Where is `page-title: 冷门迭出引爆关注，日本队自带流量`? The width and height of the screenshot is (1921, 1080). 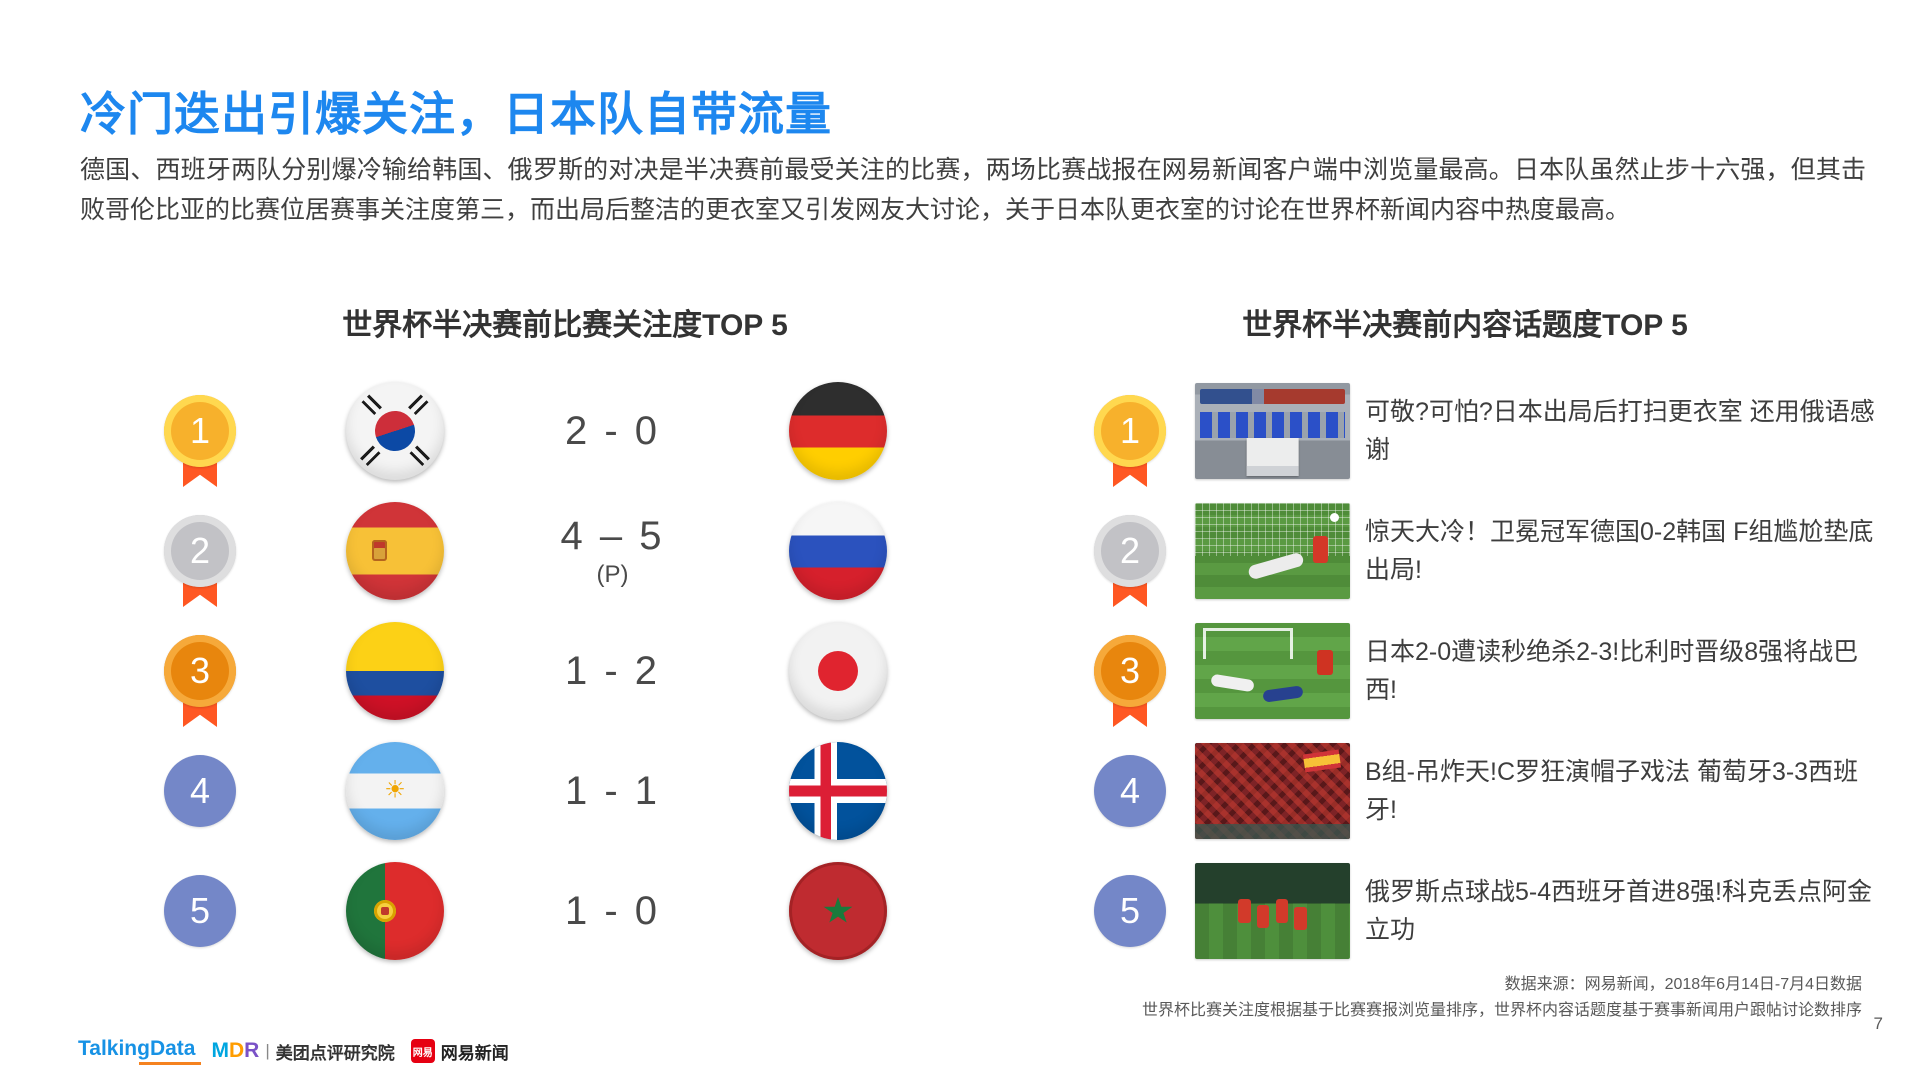
page-title: 冷门迭出引爆关注，日本队自带流量 is located at coordinates (456, 114).